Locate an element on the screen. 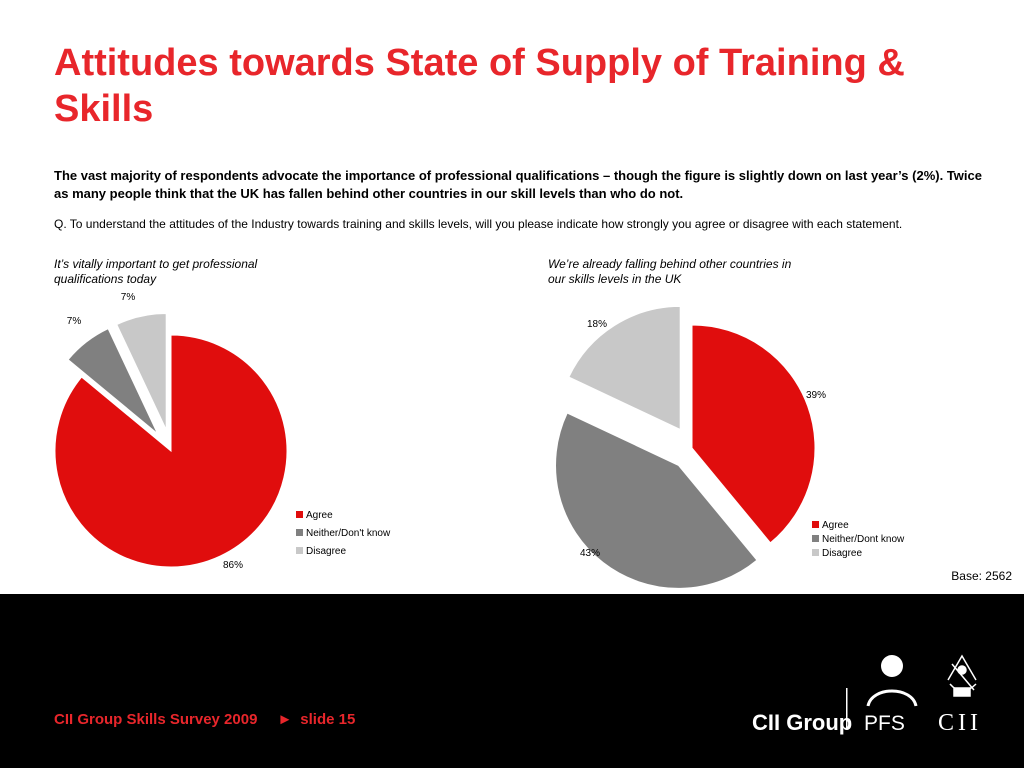 This screenshot has width=1024, height=768. cii-group-logo: CII Group is located at coordinates (802, 722).